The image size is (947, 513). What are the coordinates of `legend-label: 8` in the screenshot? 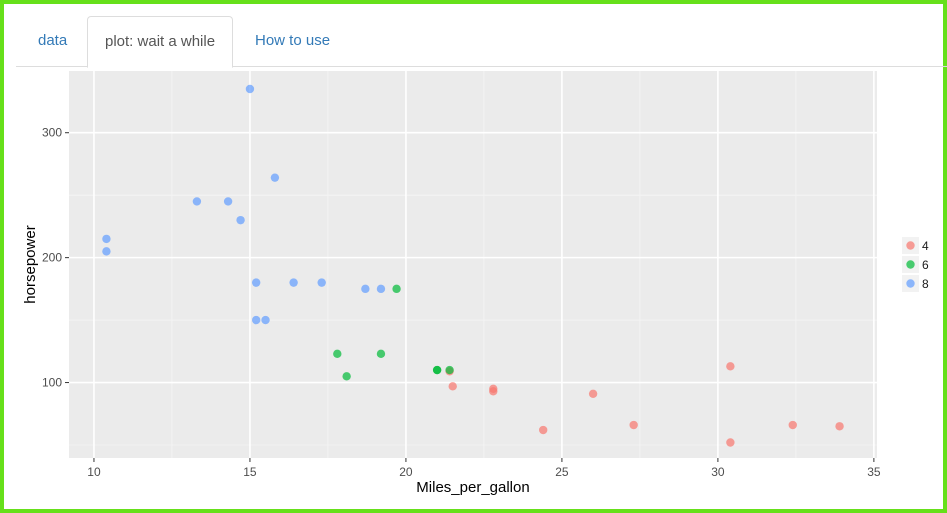 It's located at (925, 284).